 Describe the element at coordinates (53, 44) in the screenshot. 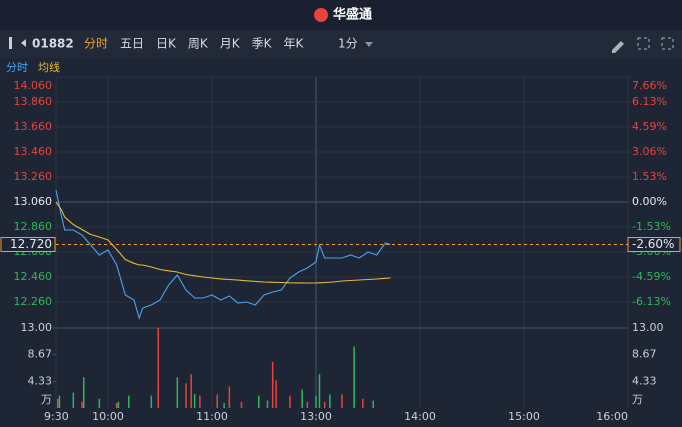

I see `stock-code: 01882` at that location.